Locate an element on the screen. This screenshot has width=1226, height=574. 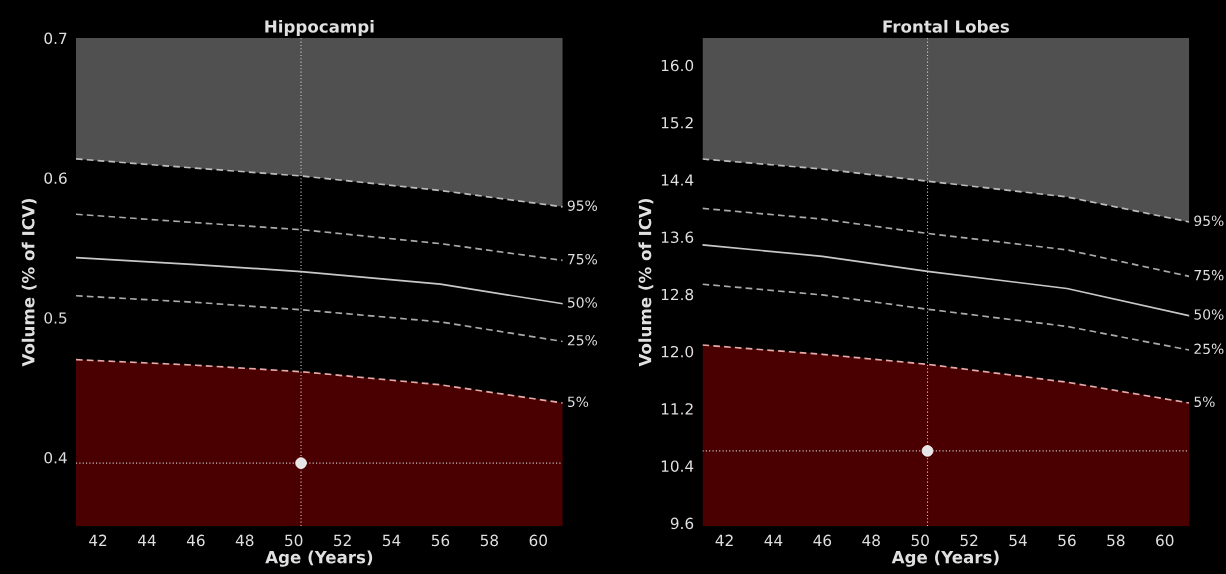
y-tick-label: 16.0 is located at coordinates (677, 65).